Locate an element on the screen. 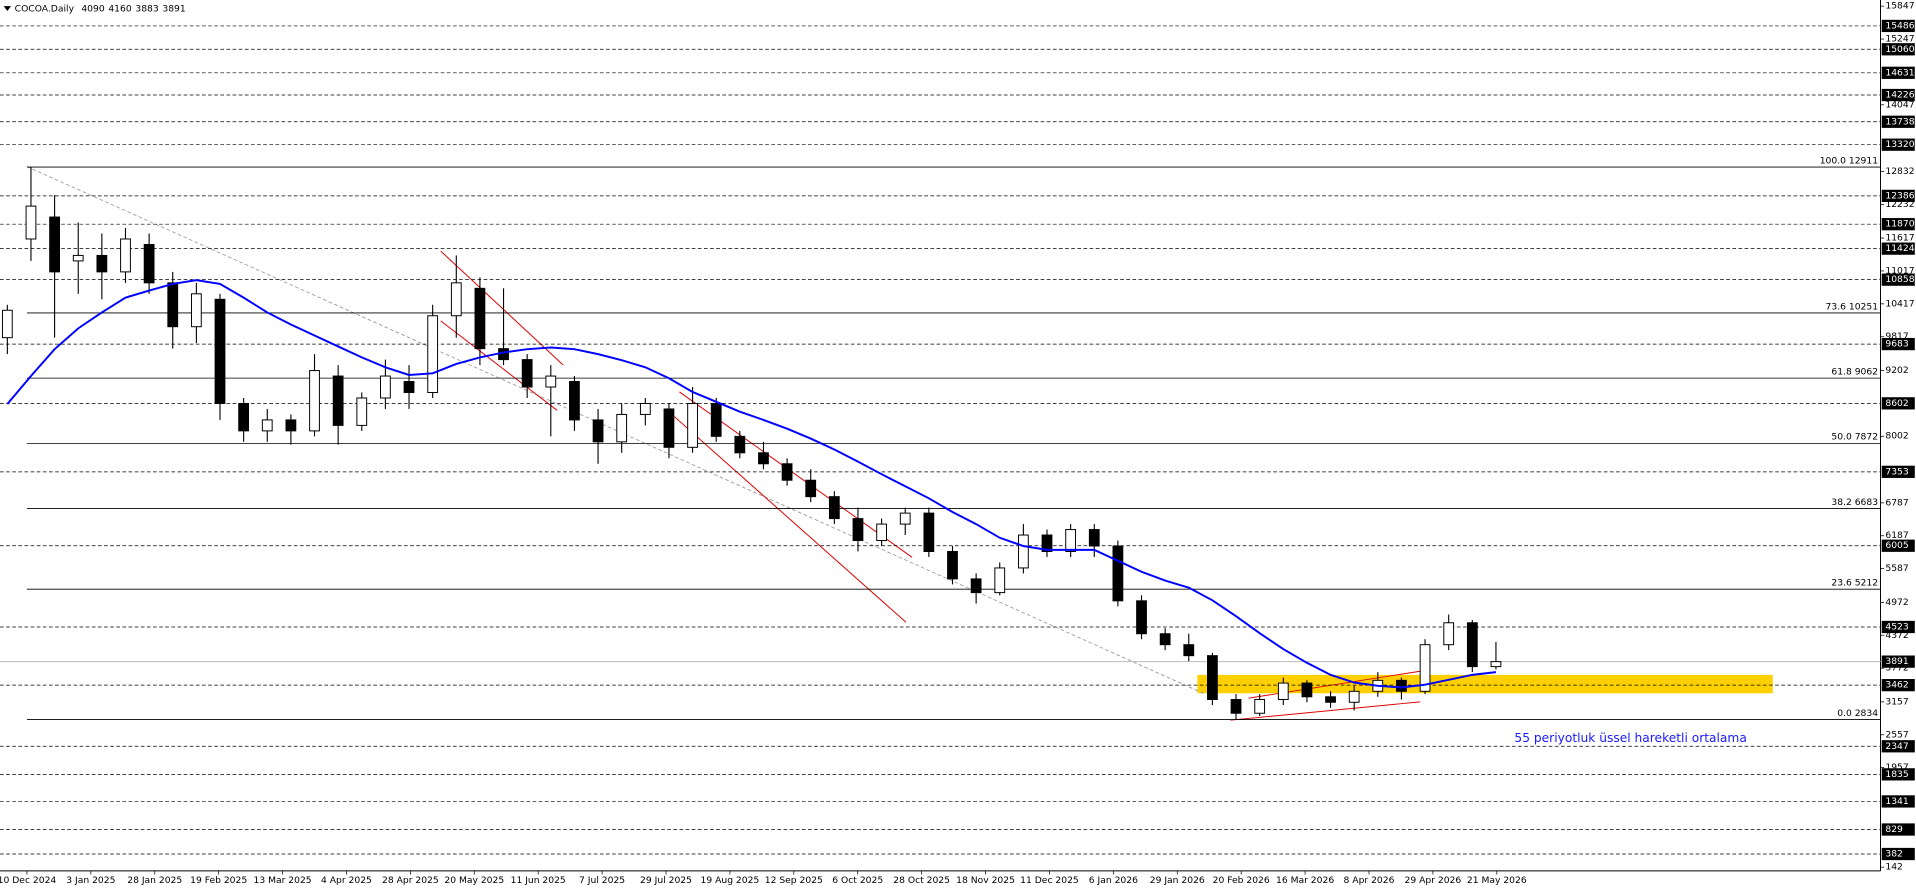 This screenshot has height=888, width=1916. y-tick-label: 8002 is located at coordinates (1896, 436).